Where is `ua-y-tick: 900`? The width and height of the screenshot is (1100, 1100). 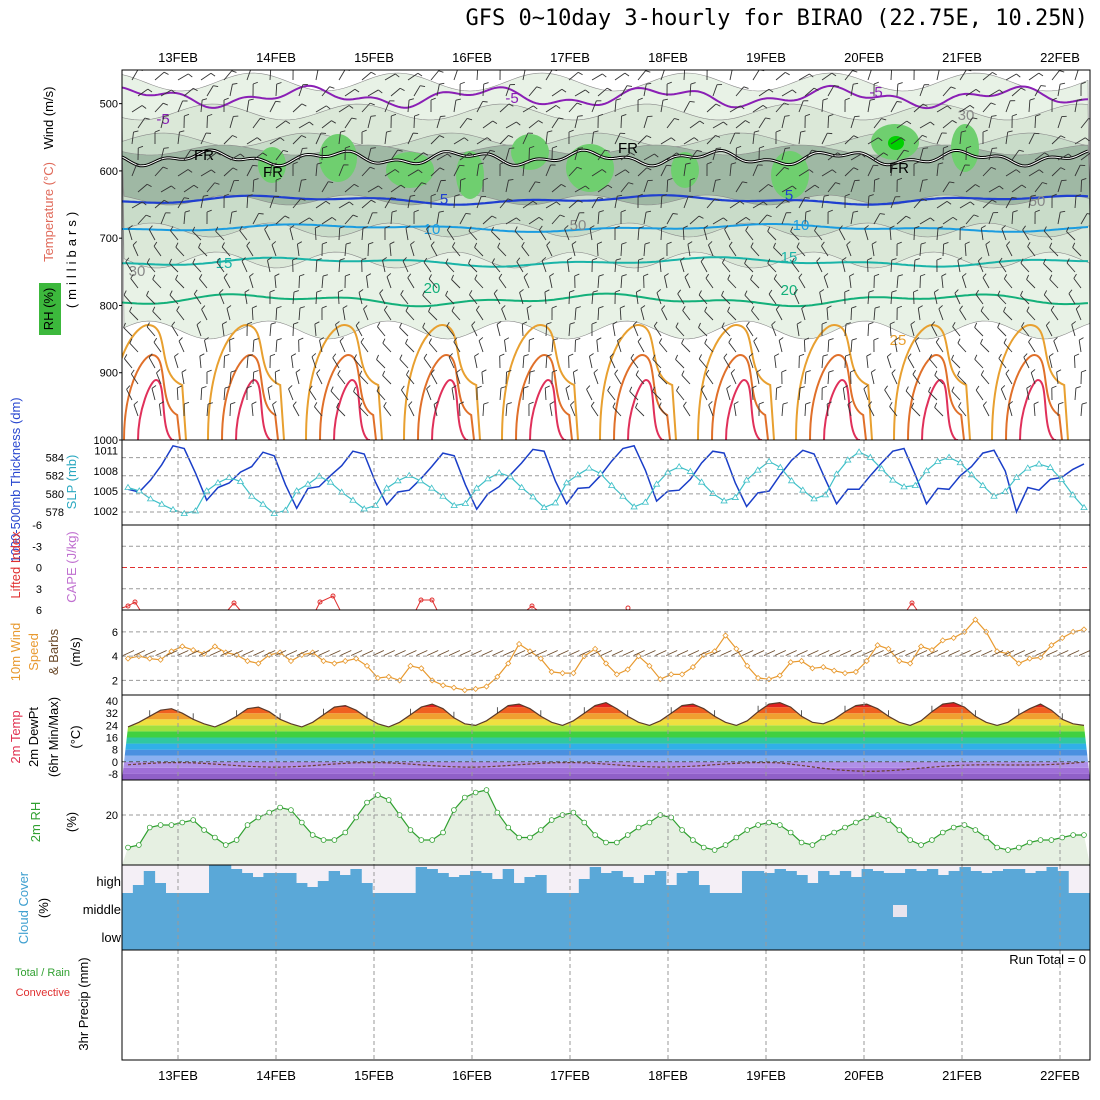
ua-y-tick: 900 is located at coordinates (109, 374).